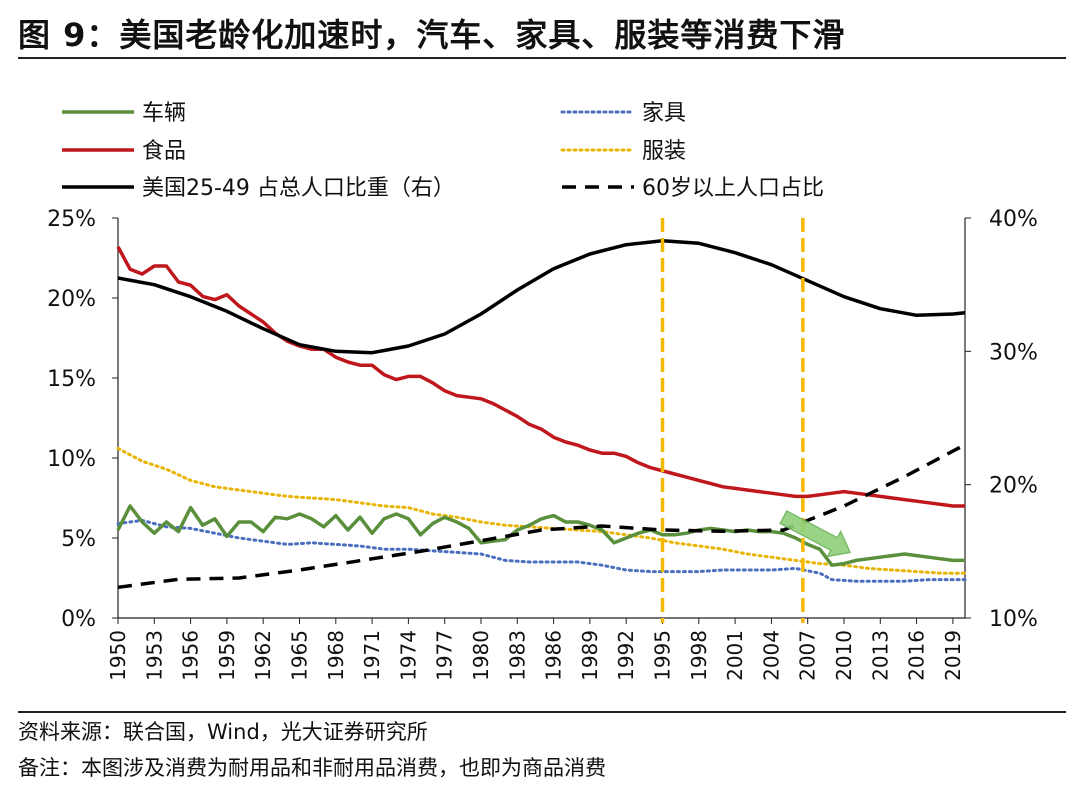 The image size is (1080, 790). I want to click on series-line-vehicles, so click(540, 535).